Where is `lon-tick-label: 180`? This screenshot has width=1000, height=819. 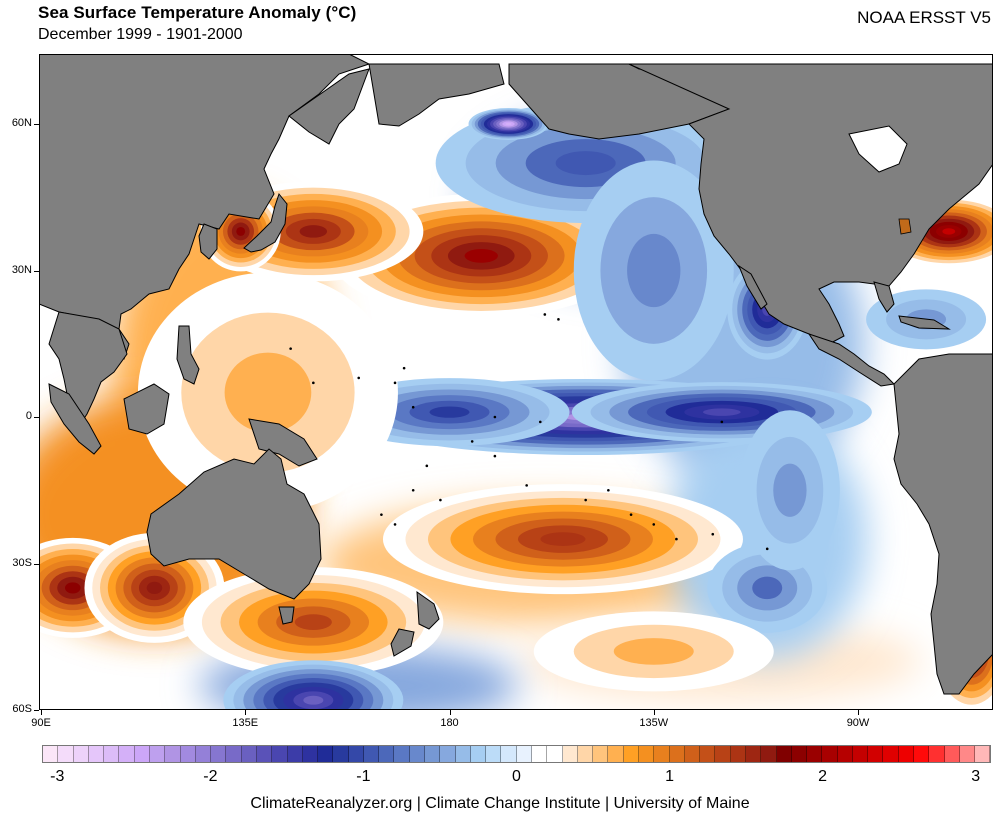
lon-tick-label: 180 is located at coordinates (449, 723).